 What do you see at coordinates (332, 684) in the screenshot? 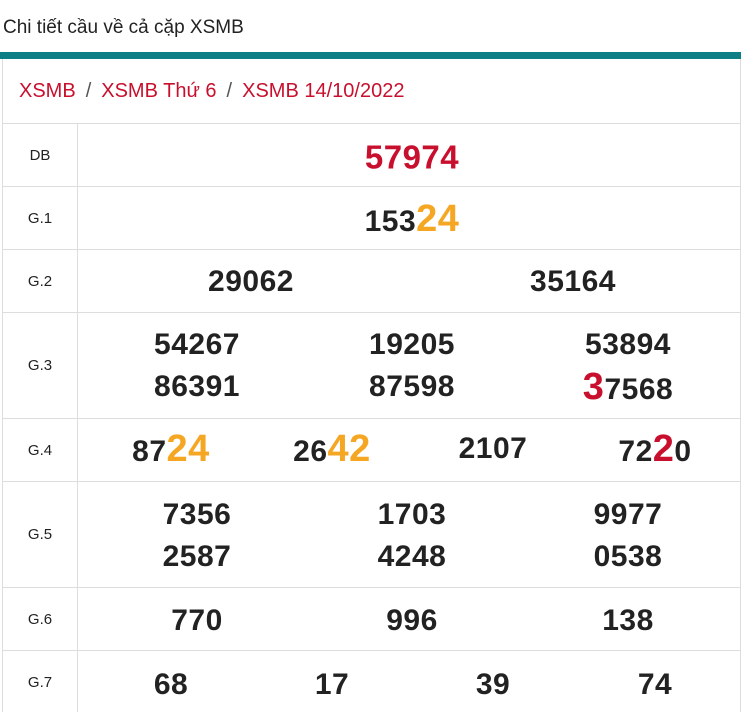
I see `prize-number: 17` at bounding box center [332, 684].